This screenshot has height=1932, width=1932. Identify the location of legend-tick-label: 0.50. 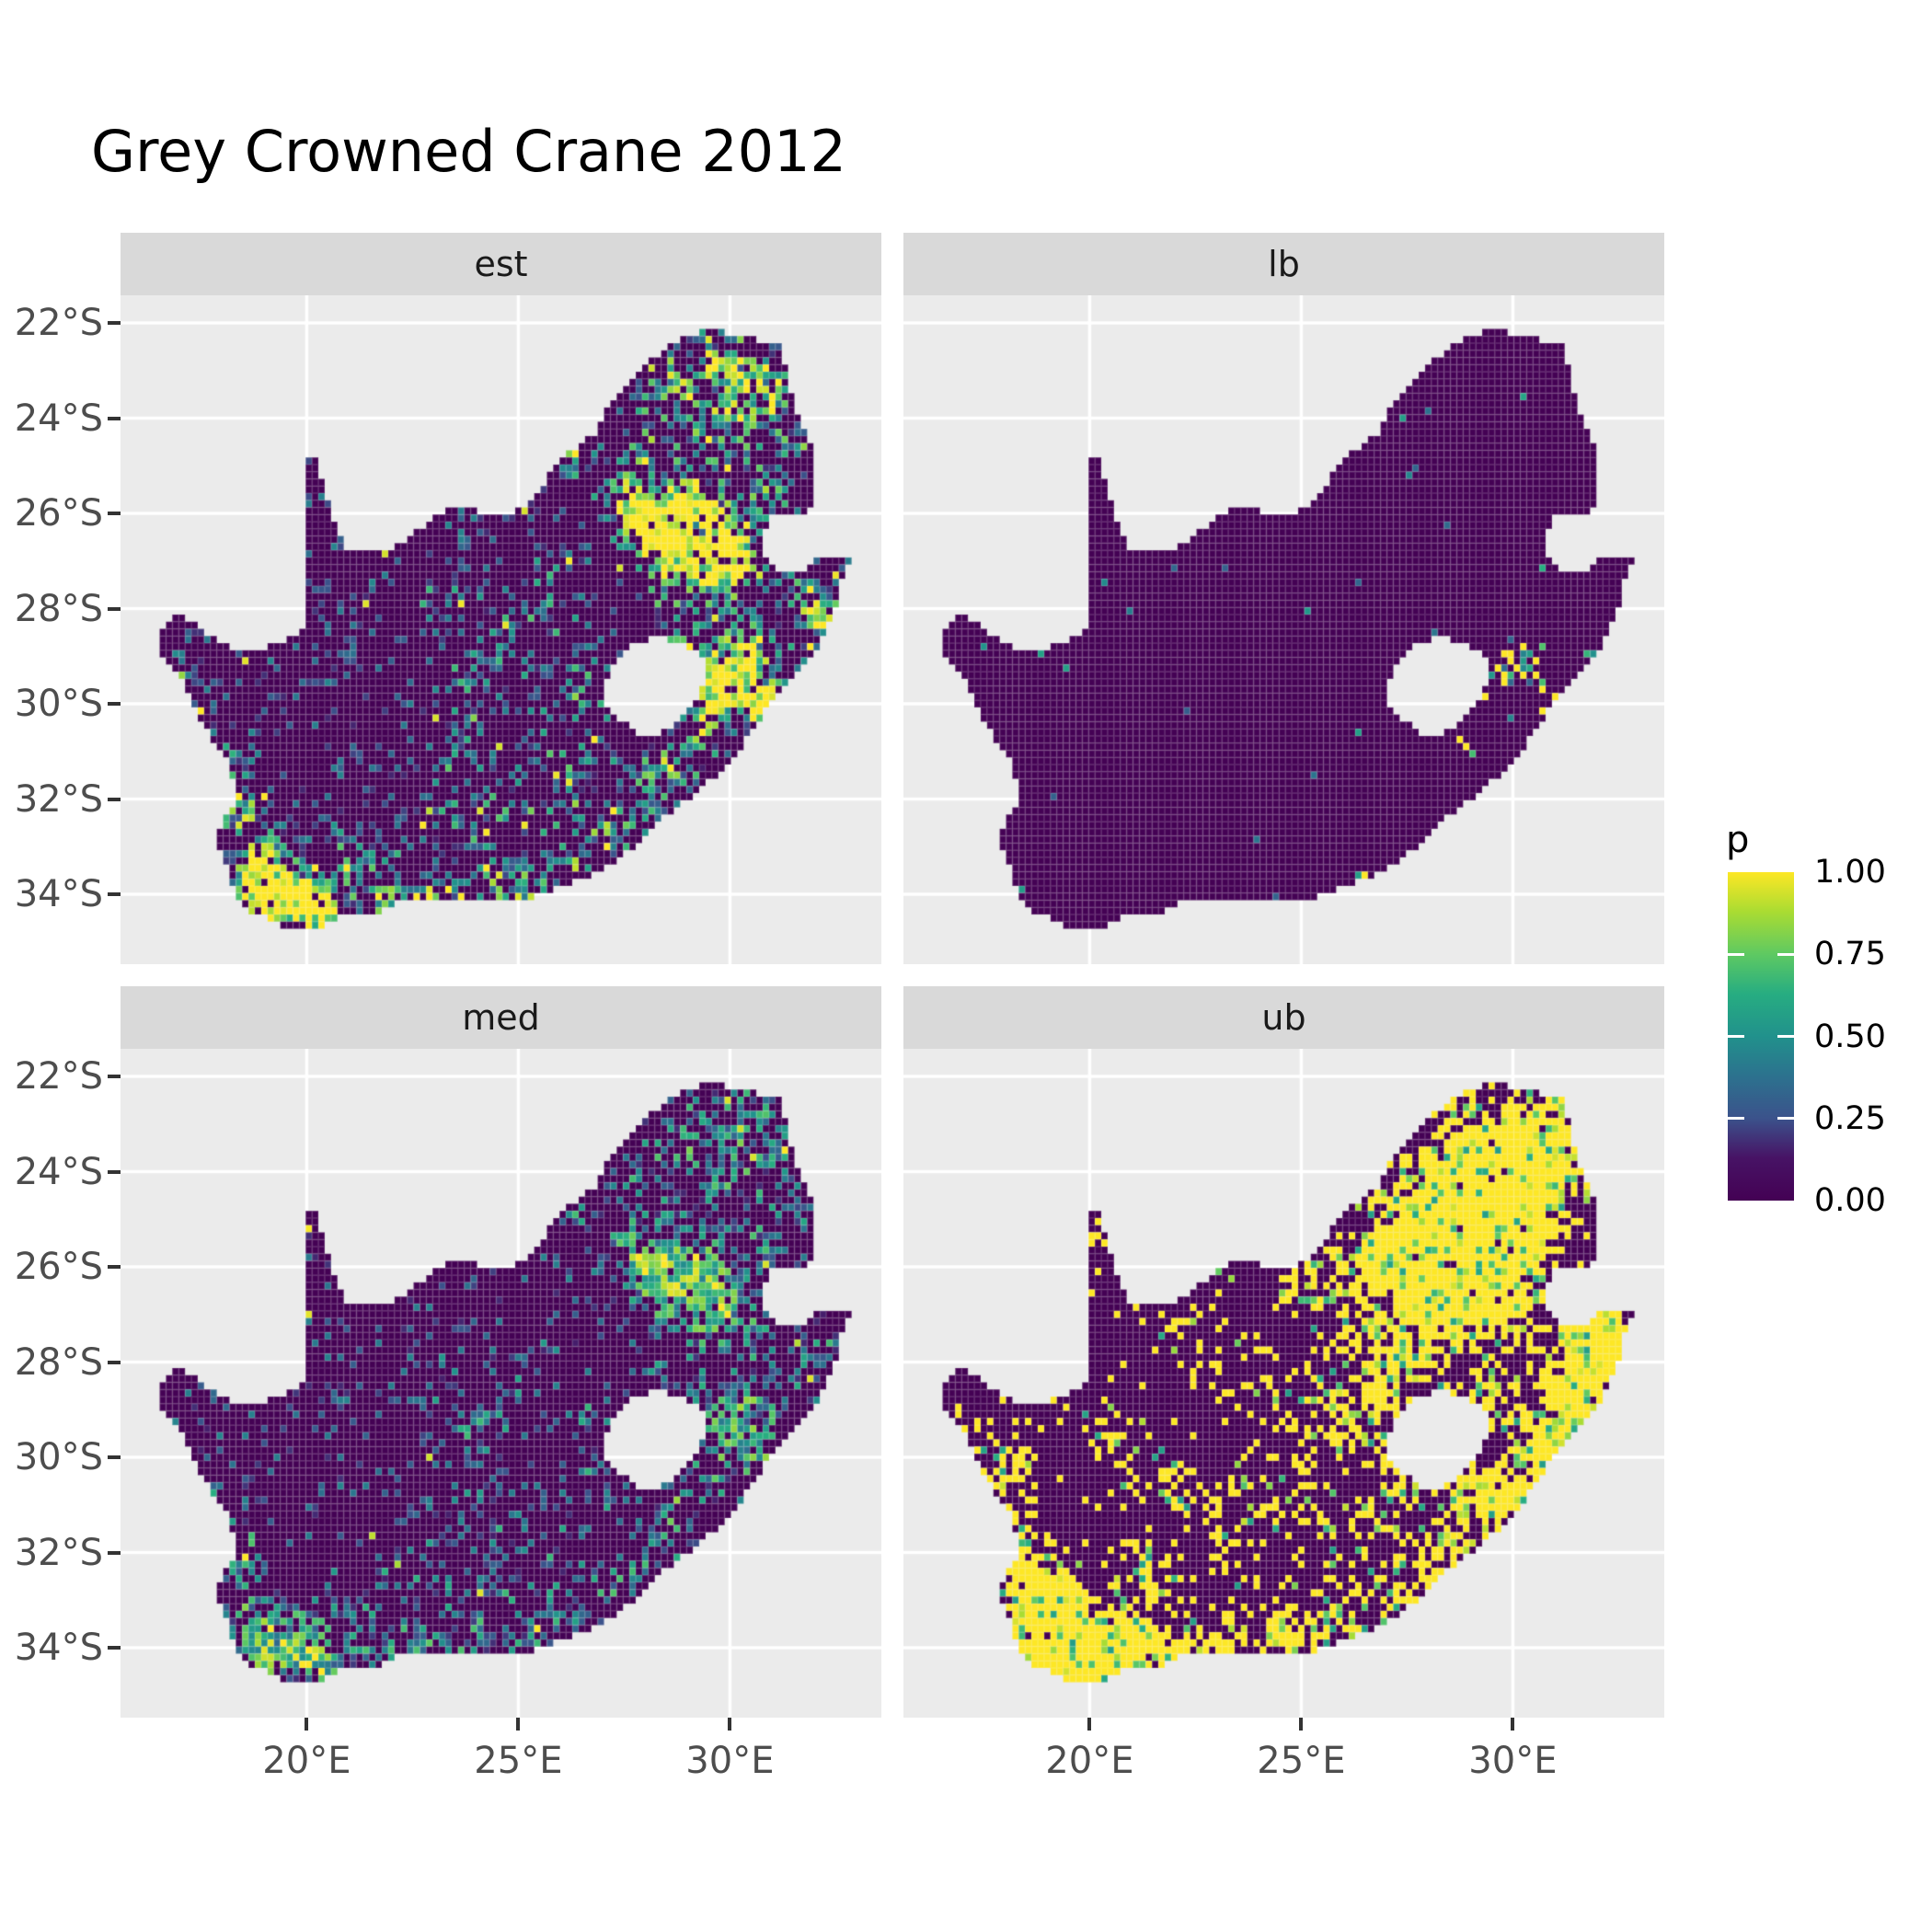
(1850, 1036).